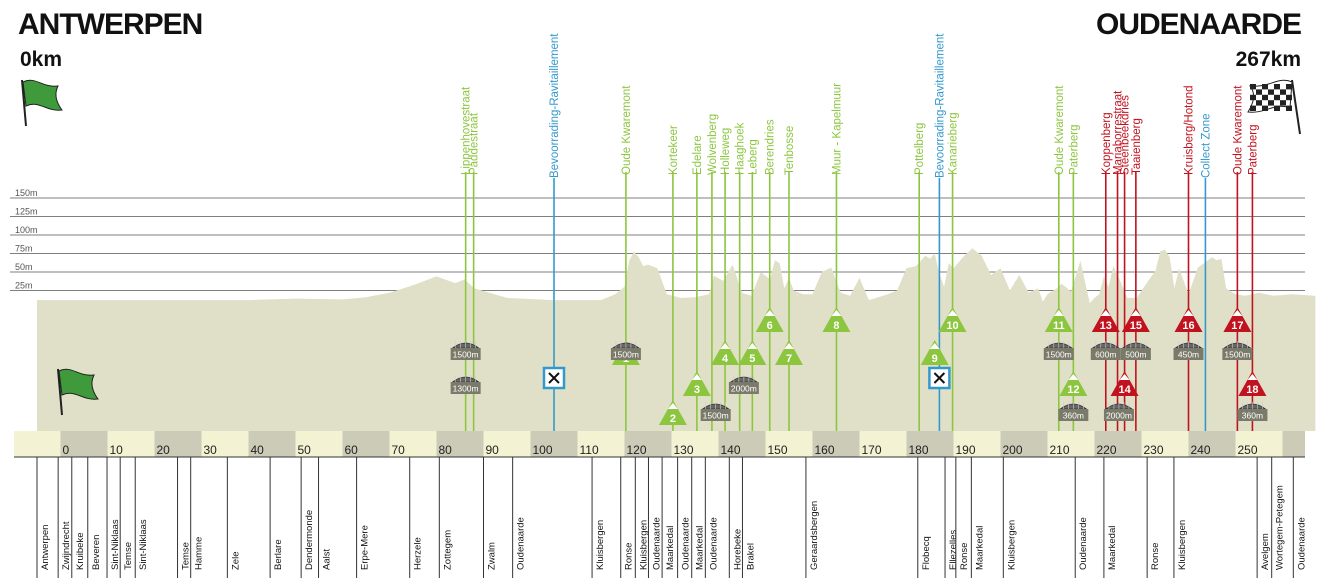 The height and width of the screenshot is (578, 1323). What do you see at coordinates (713, 144) in the screenshot?
I see `climb-label: Wolvenberg` at bounding box center [713, 144].